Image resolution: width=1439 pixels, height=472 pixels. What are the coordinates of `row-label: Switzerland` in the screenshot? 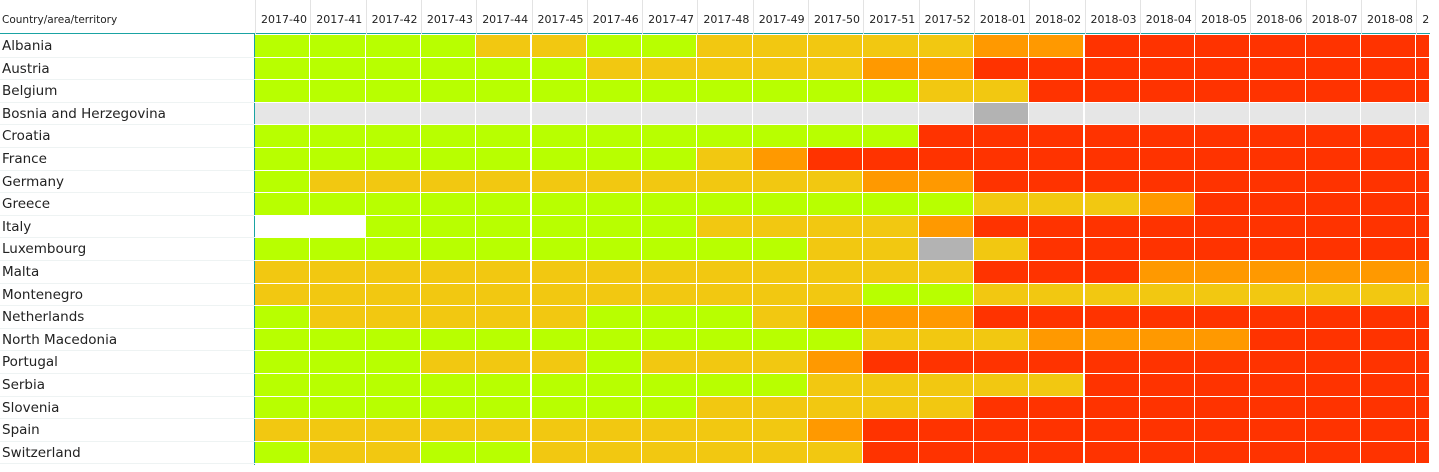 It's located at (127, 453).